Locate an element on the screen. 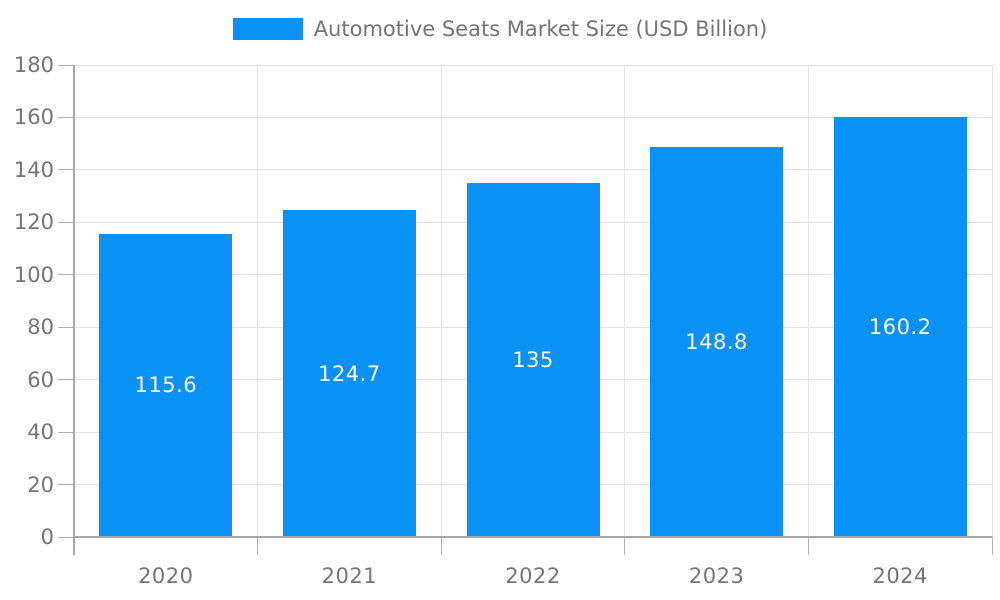  y-axis-label: 120 is located at coordinates (33, 222).